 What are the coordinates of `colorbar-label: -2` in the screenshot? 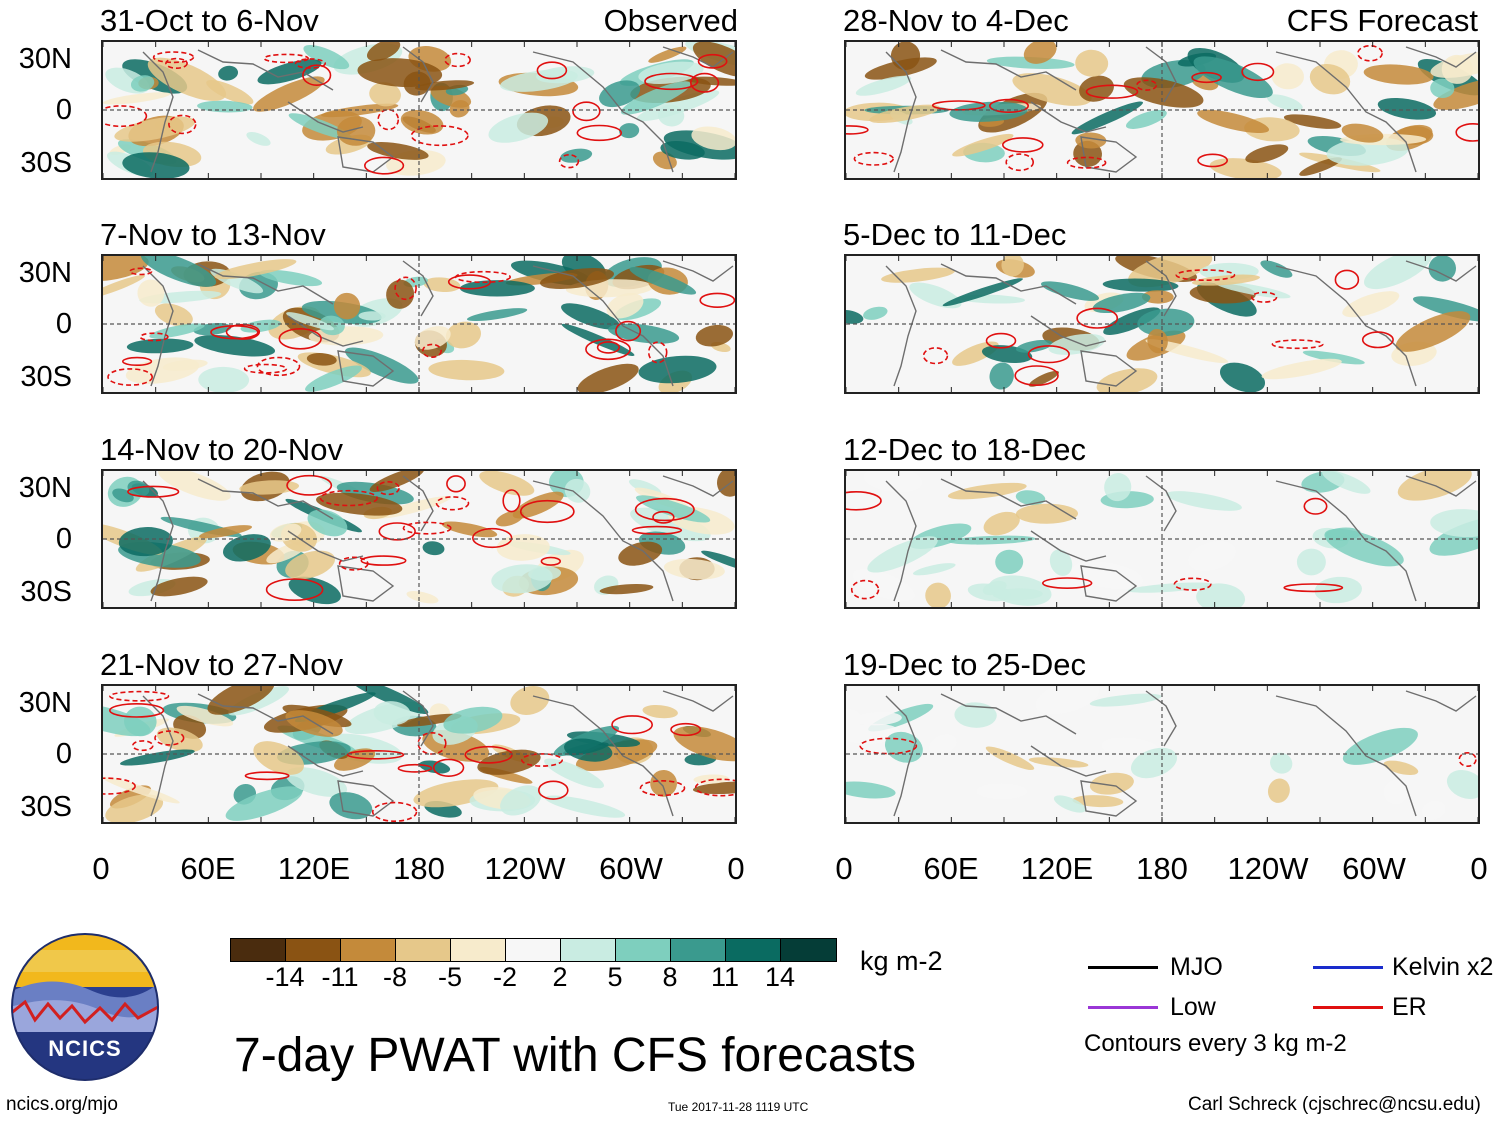 It's located at (504, 977).